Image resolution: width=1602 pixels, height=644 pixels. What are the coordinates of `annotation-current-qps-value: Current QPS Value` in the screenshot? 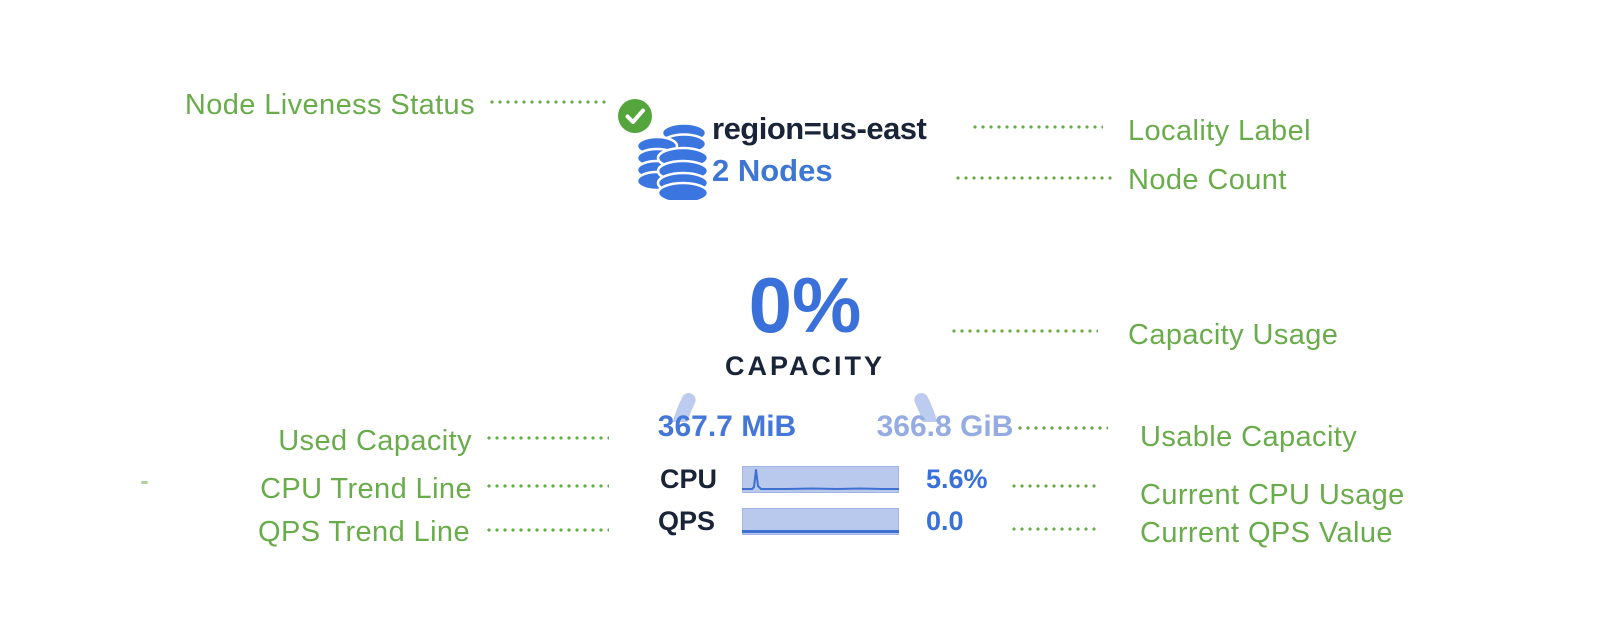 It's located at (1266, 533).